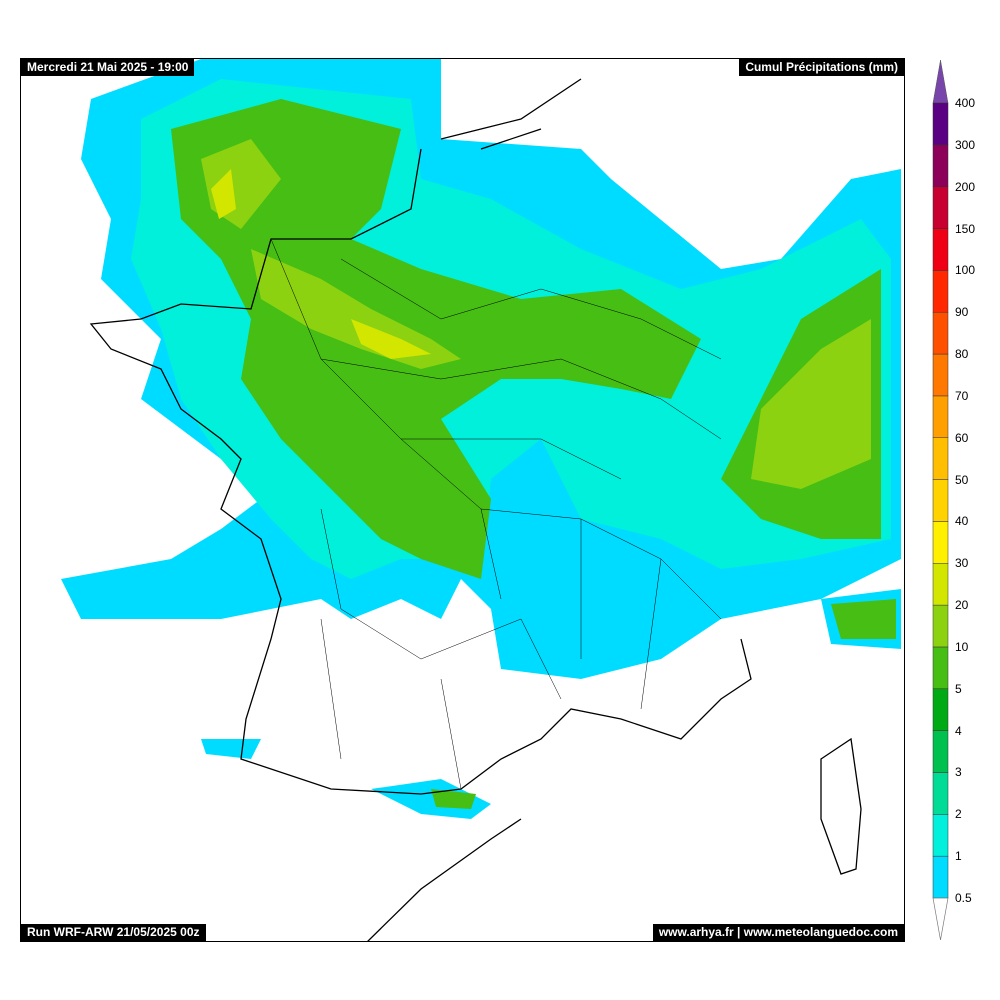  I want to click on legend-tick-label: 40, so click(962, 521).